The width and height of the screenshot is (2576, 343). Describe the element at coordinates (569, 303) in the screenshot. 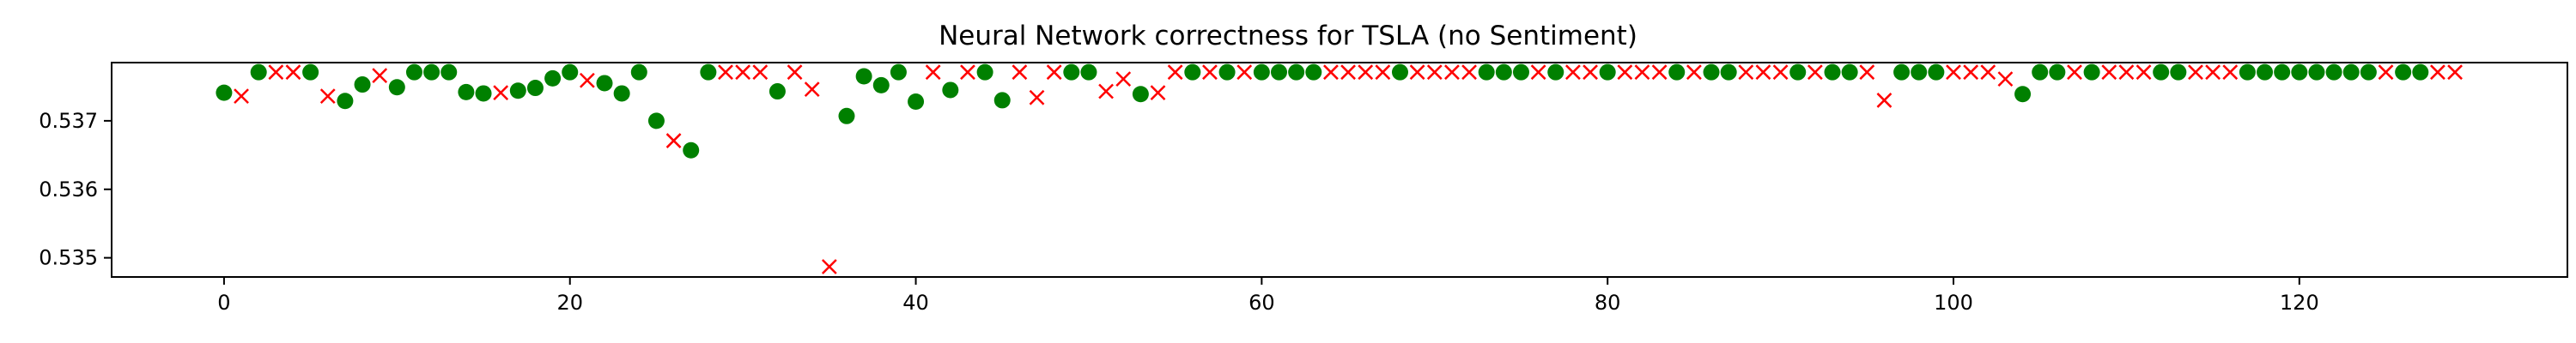

I see `x-tick-label: 20` at that location.